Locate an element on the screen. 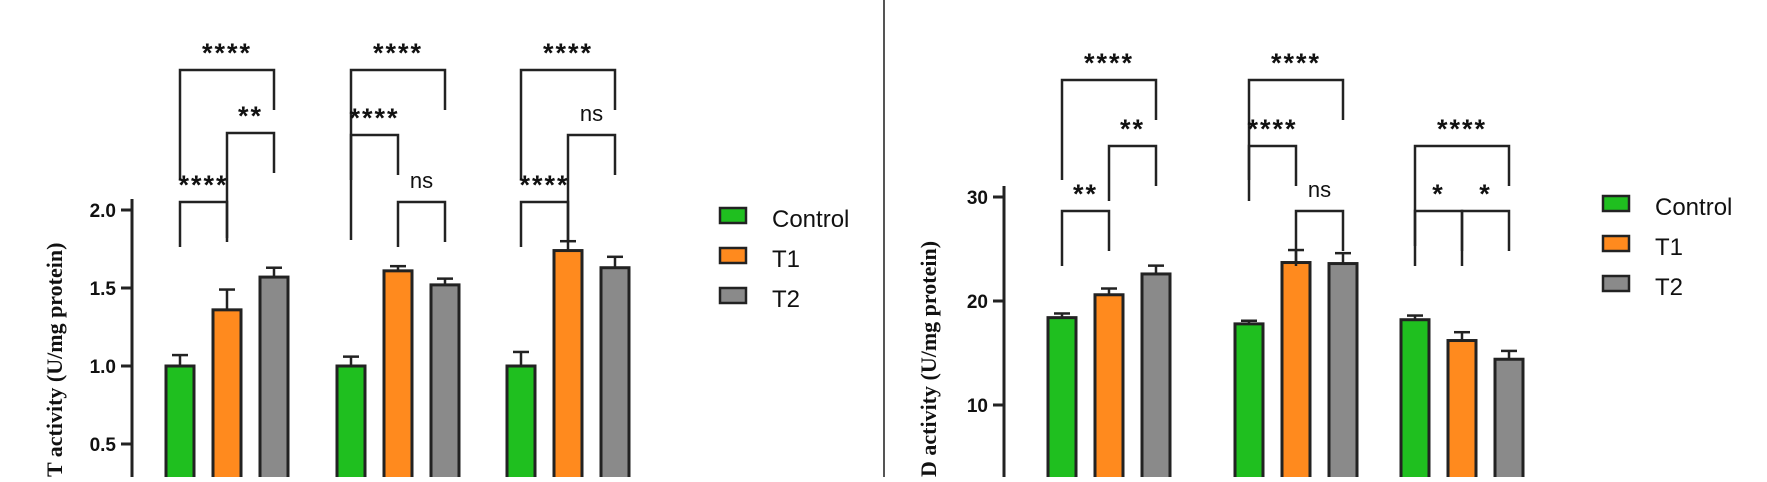 Image resolution: width=1767 pixels, height=482 pixels. y-tick-label: 2.0 is located at coordinates (103, 211).